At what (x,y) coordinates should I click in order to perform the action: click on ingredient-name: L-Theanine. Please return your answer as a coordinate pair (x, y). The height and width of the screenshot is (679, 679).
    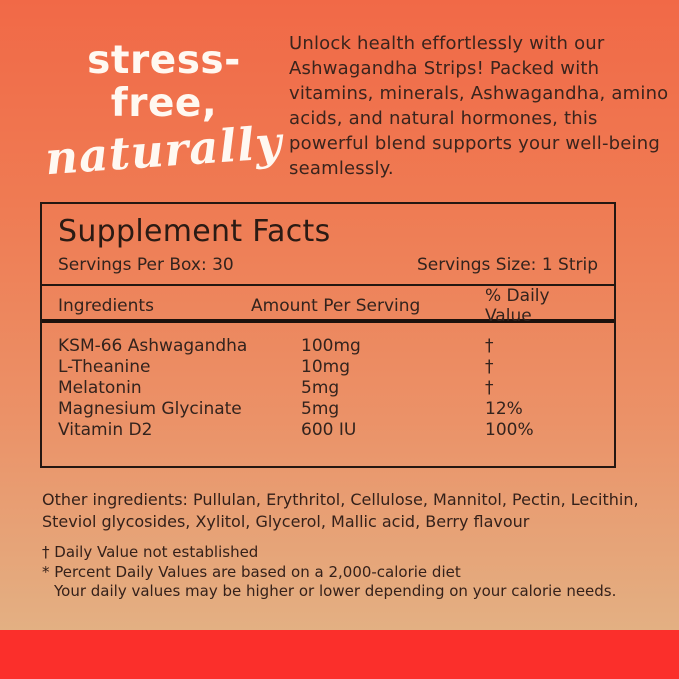
    Looking at the image, I should click on (104, 367).